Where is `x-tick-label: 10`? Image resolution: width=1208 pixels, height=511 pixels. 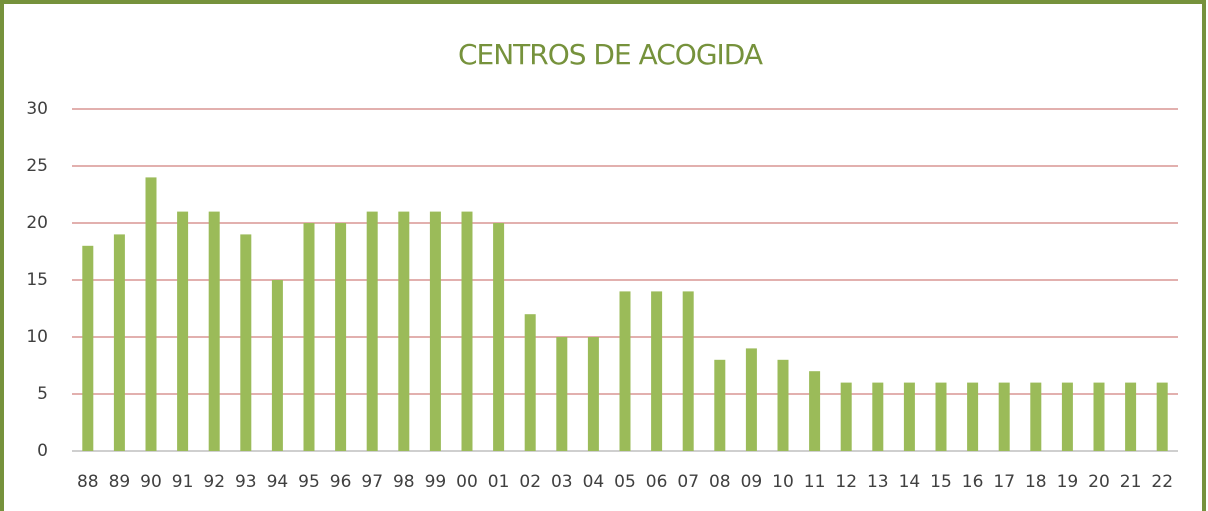
x-tick-label: 10 is located at coordinates (783, 482).